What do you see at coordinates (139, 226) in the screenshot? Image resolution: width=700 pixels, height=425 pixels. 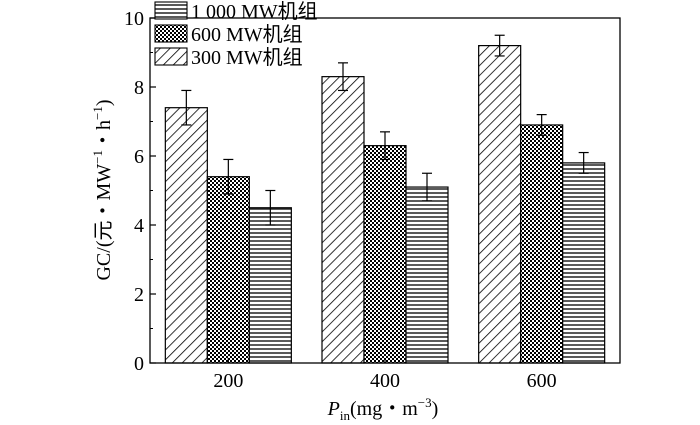 I see `y-tick-label-4: 4` at bounding box center [139, 226].